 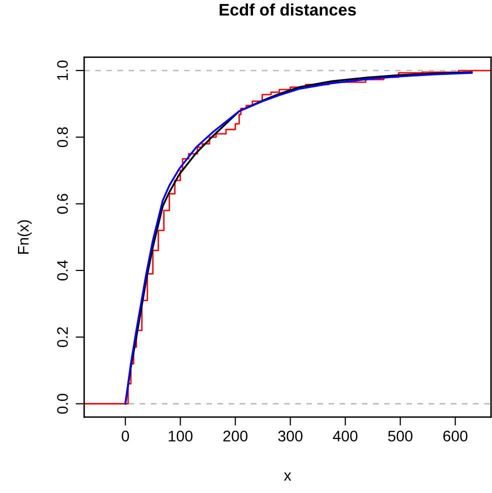 I want to click on x-tick-label: 0, so click(x=126, y=436).